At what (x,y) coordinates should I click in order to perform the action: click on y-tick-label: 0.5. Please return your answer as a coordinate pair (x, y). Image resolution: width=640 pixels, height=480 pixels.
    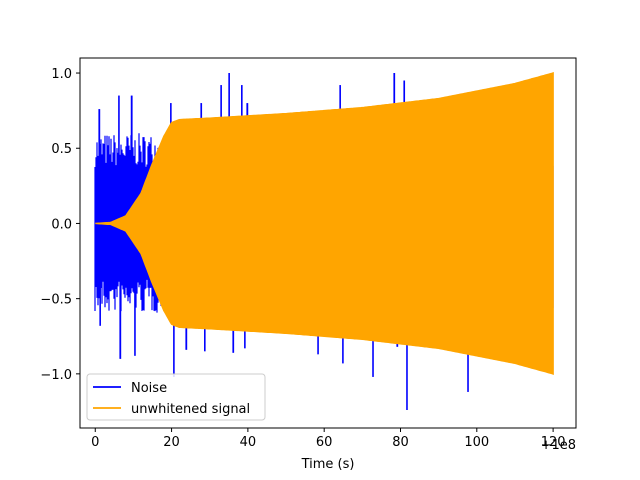
    Looking at the image, I should click on (61, 149).